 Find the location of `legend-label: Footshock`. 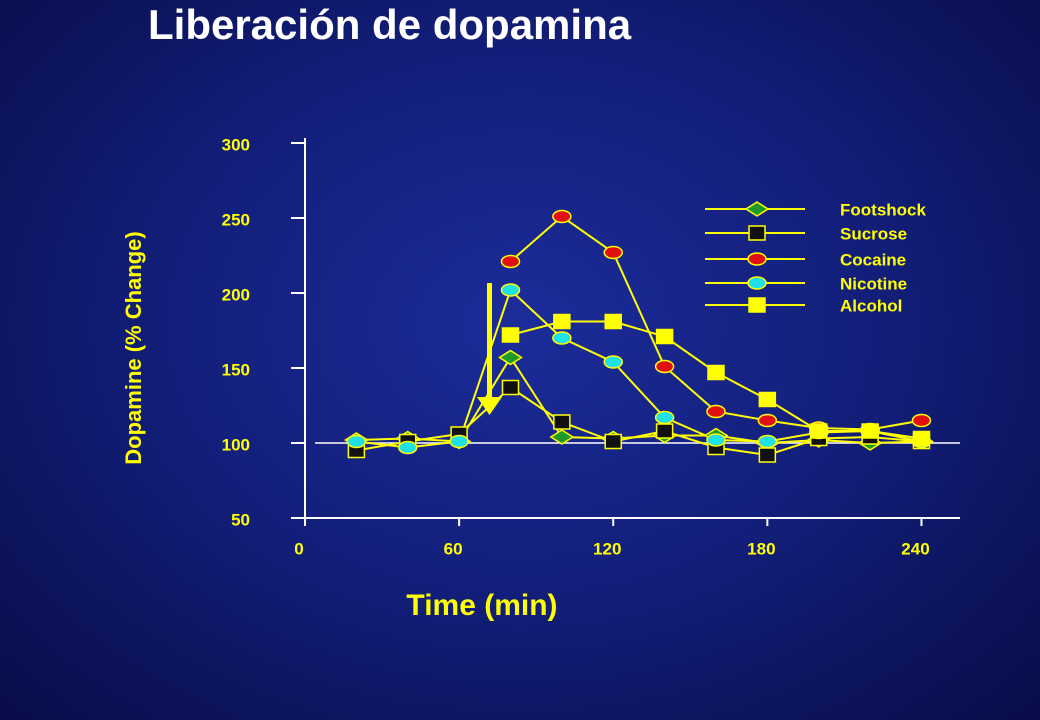

legend-label: Footshock is located at coordinates (883, 209).